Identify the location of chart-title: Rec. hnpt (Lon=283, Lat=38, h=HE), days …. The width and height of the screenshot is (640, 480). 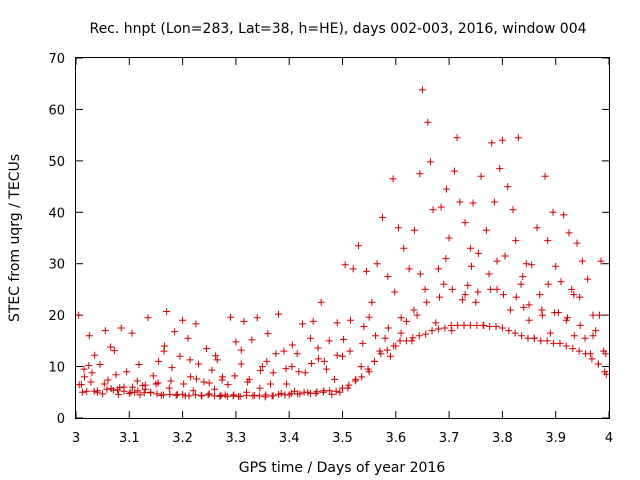
(337, 29).